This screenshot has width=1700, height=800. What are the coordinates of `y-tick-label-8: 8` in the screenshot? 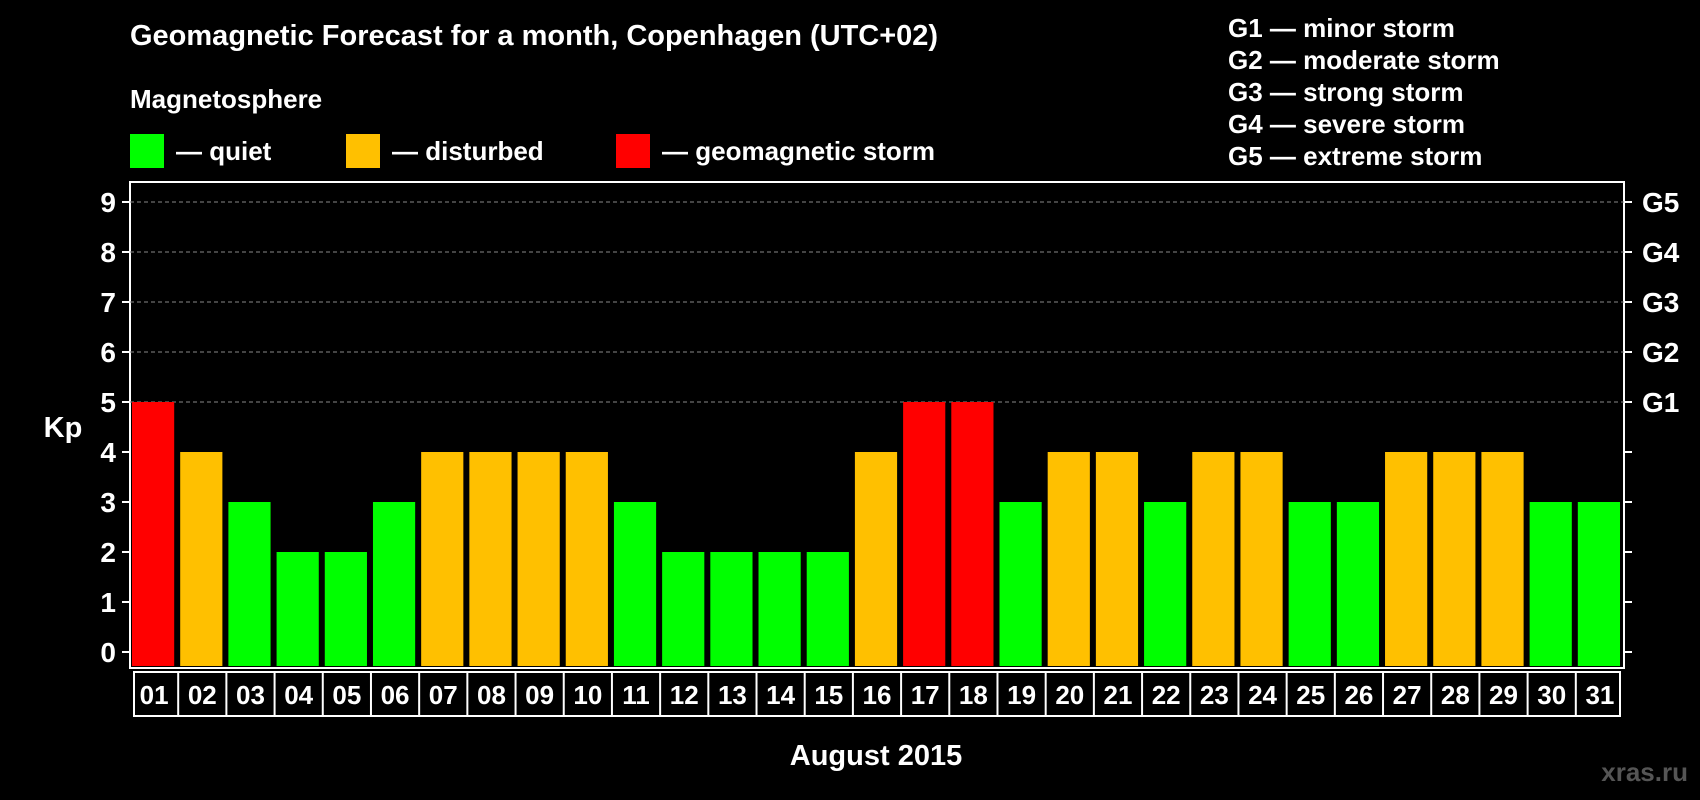 It's located at (108, 252).